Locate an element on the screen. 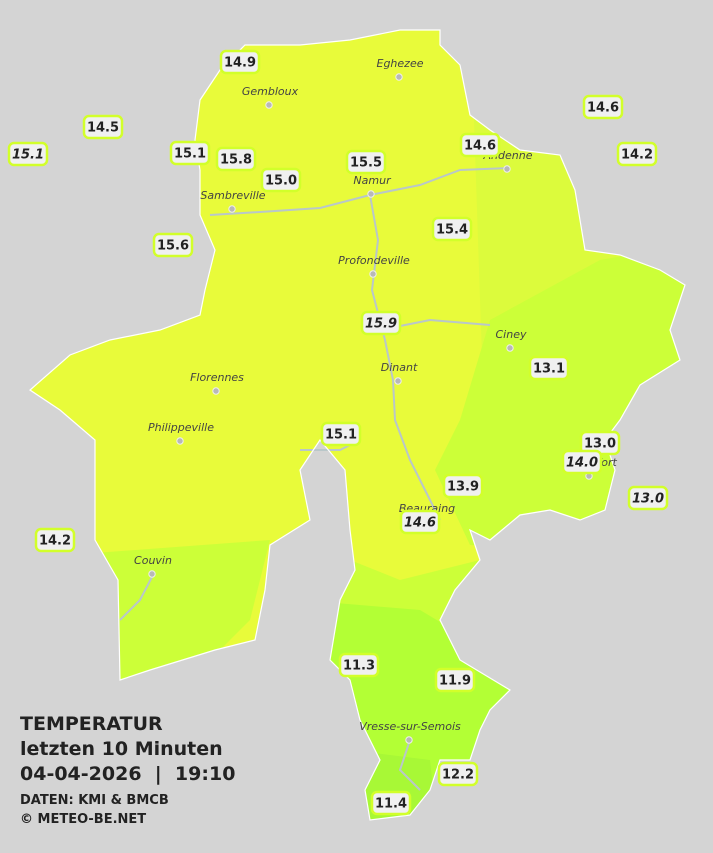 The width and height of the screenshot is (713, 853). city-label: Ciney is located at coordinates (511, 334).